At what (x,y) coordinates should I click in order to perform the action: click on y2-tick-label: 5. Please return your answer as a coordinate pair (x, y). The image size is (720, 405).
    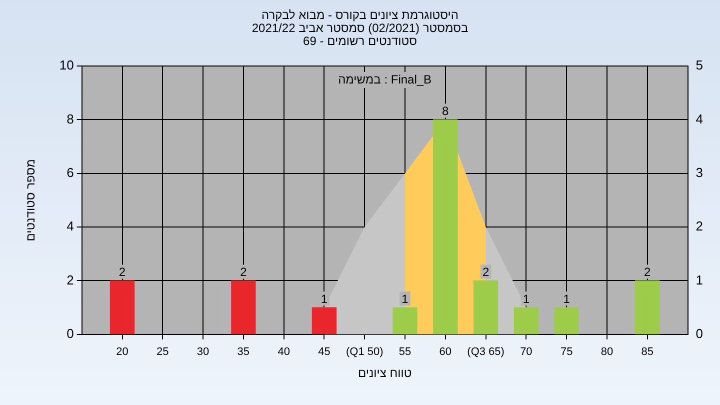
    Looking at the image, I should click on (700, 65).